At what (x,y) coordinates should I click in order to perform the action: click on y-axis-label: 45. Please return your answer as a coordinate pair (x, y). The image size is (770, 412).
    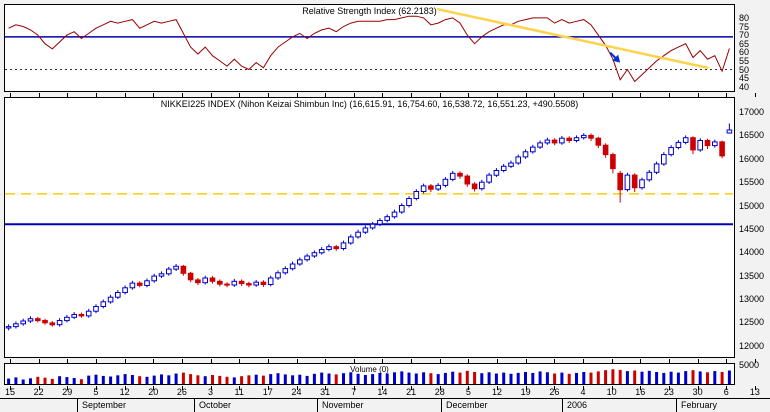
    Looking at the image, I should click on (744, 78).